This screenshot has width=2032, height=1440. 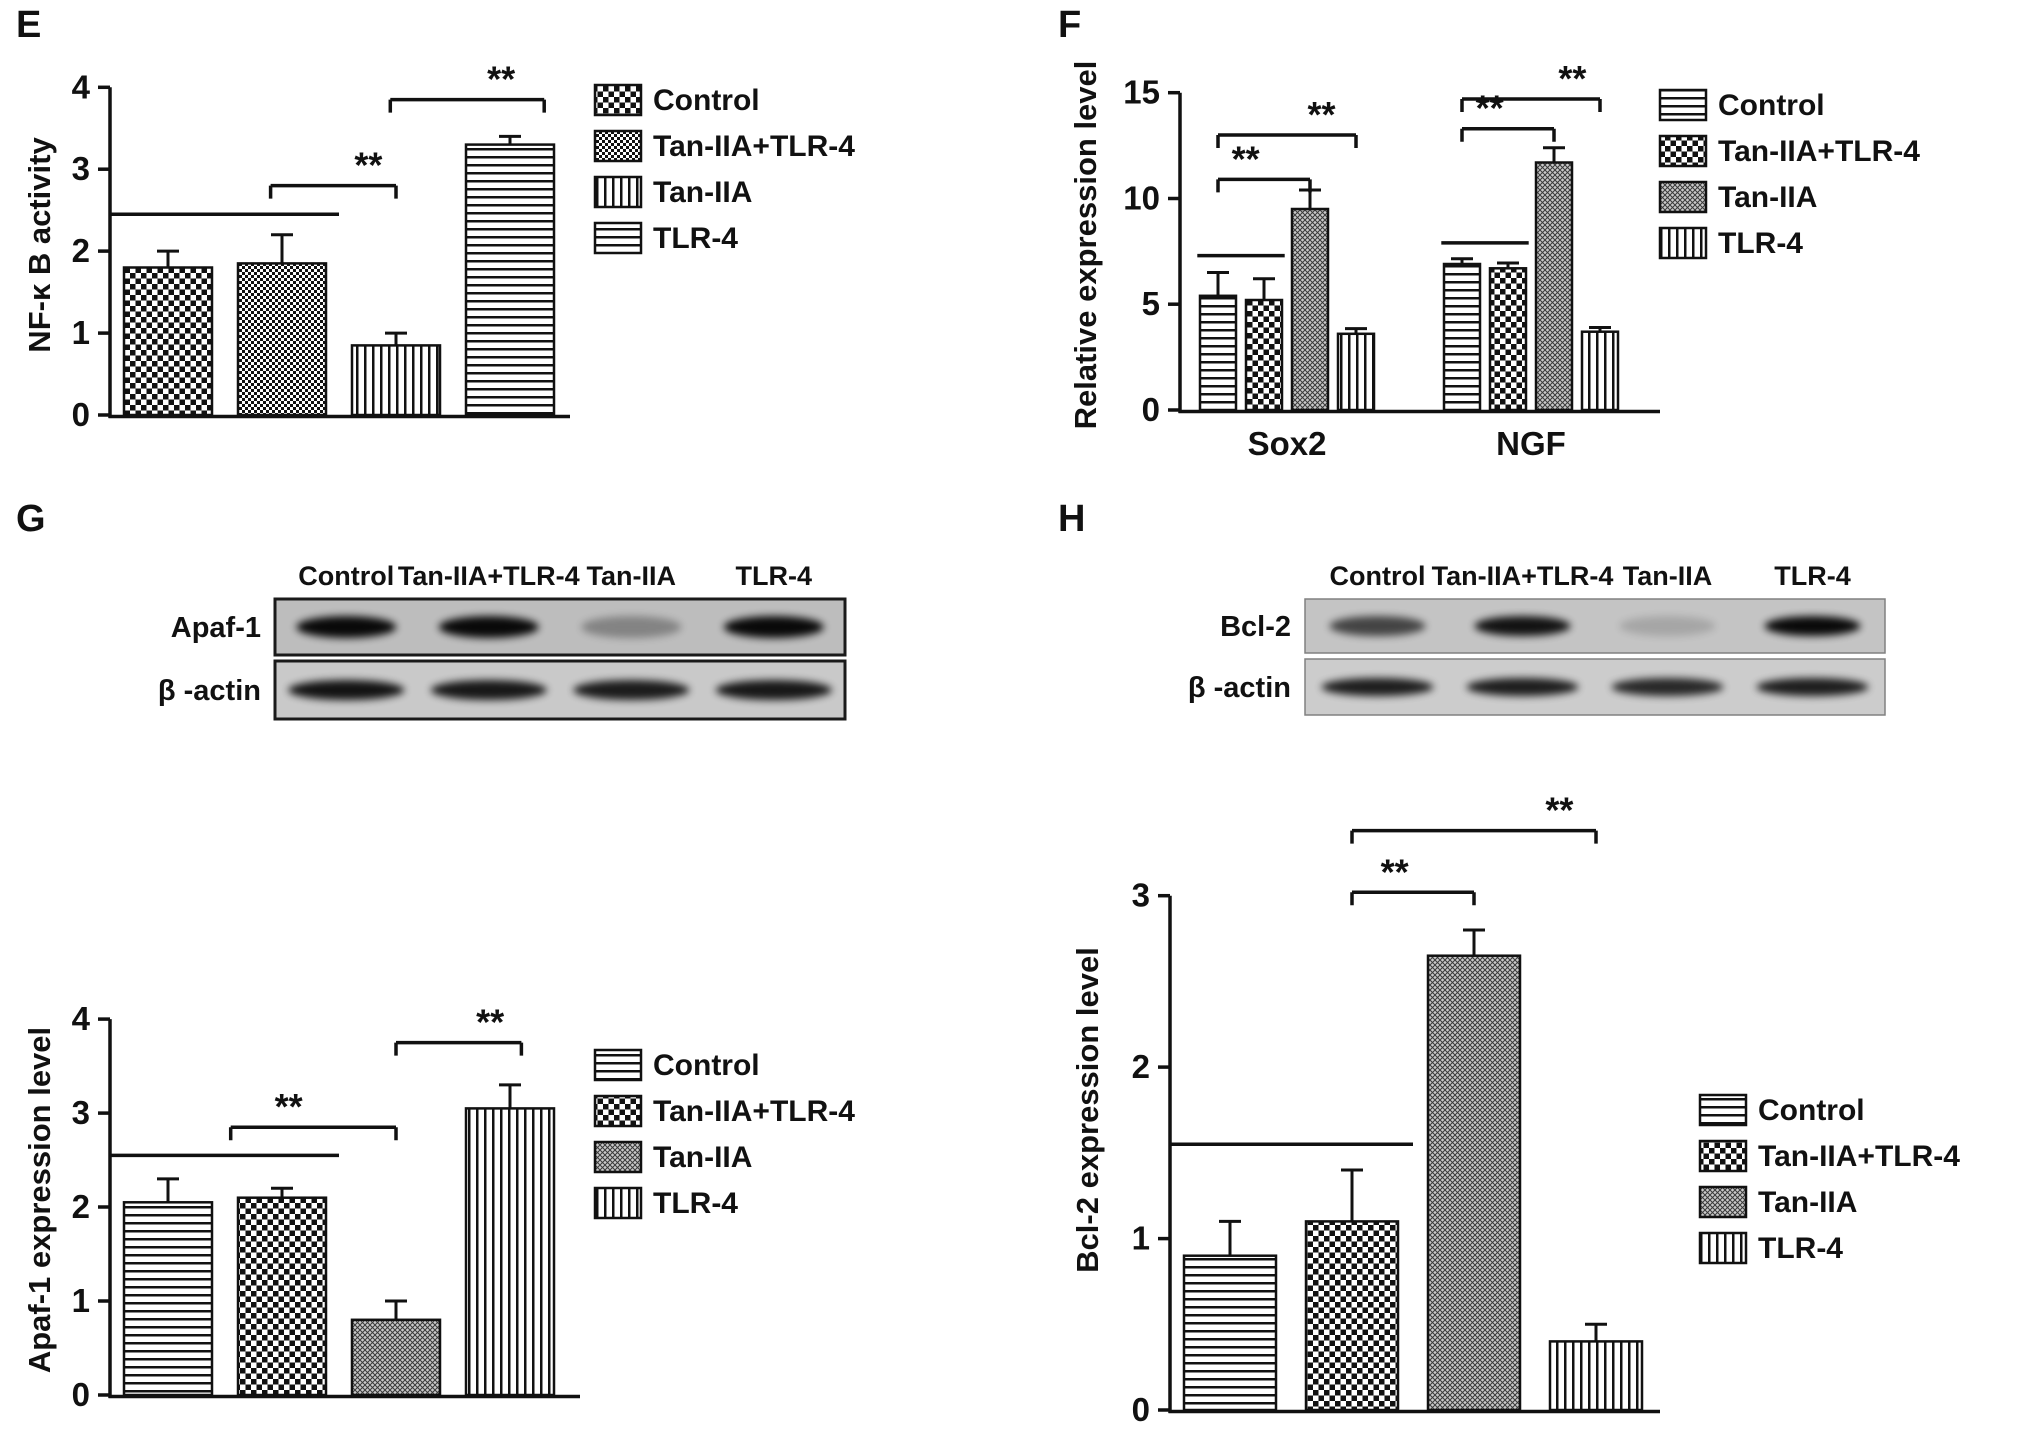 I want to click on svg-text: 15, so click(x=1141, y=92).